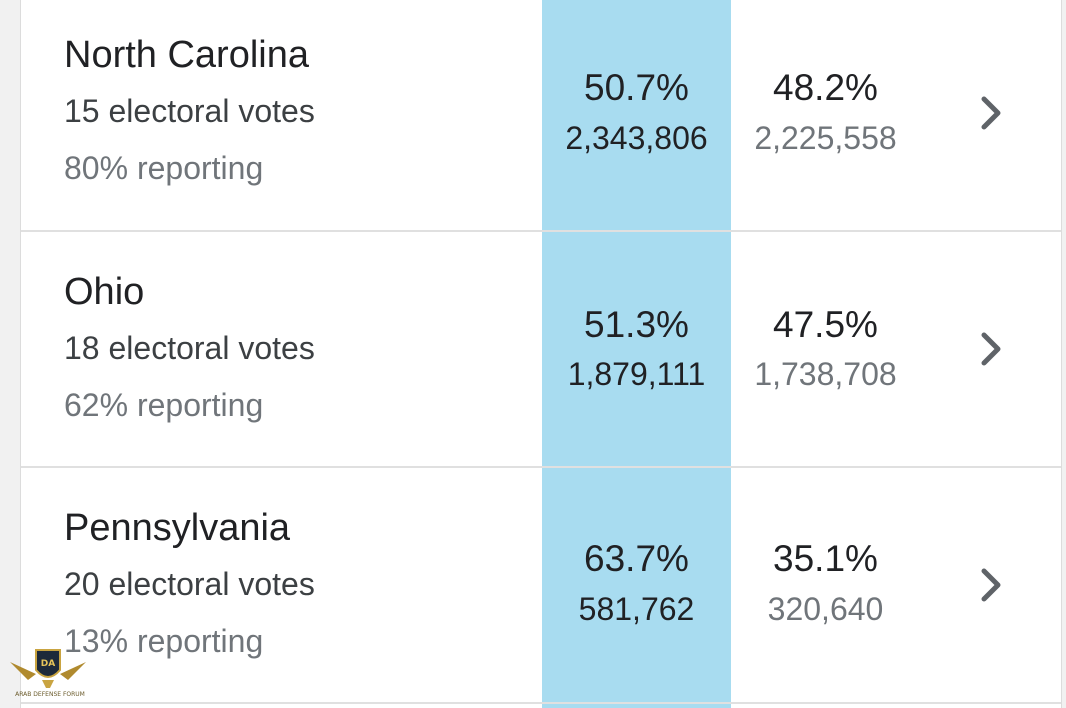 The width and height of the screenshot is (1066, 708). I want to click on leader-percent: 63.7%, so click(636, 558).